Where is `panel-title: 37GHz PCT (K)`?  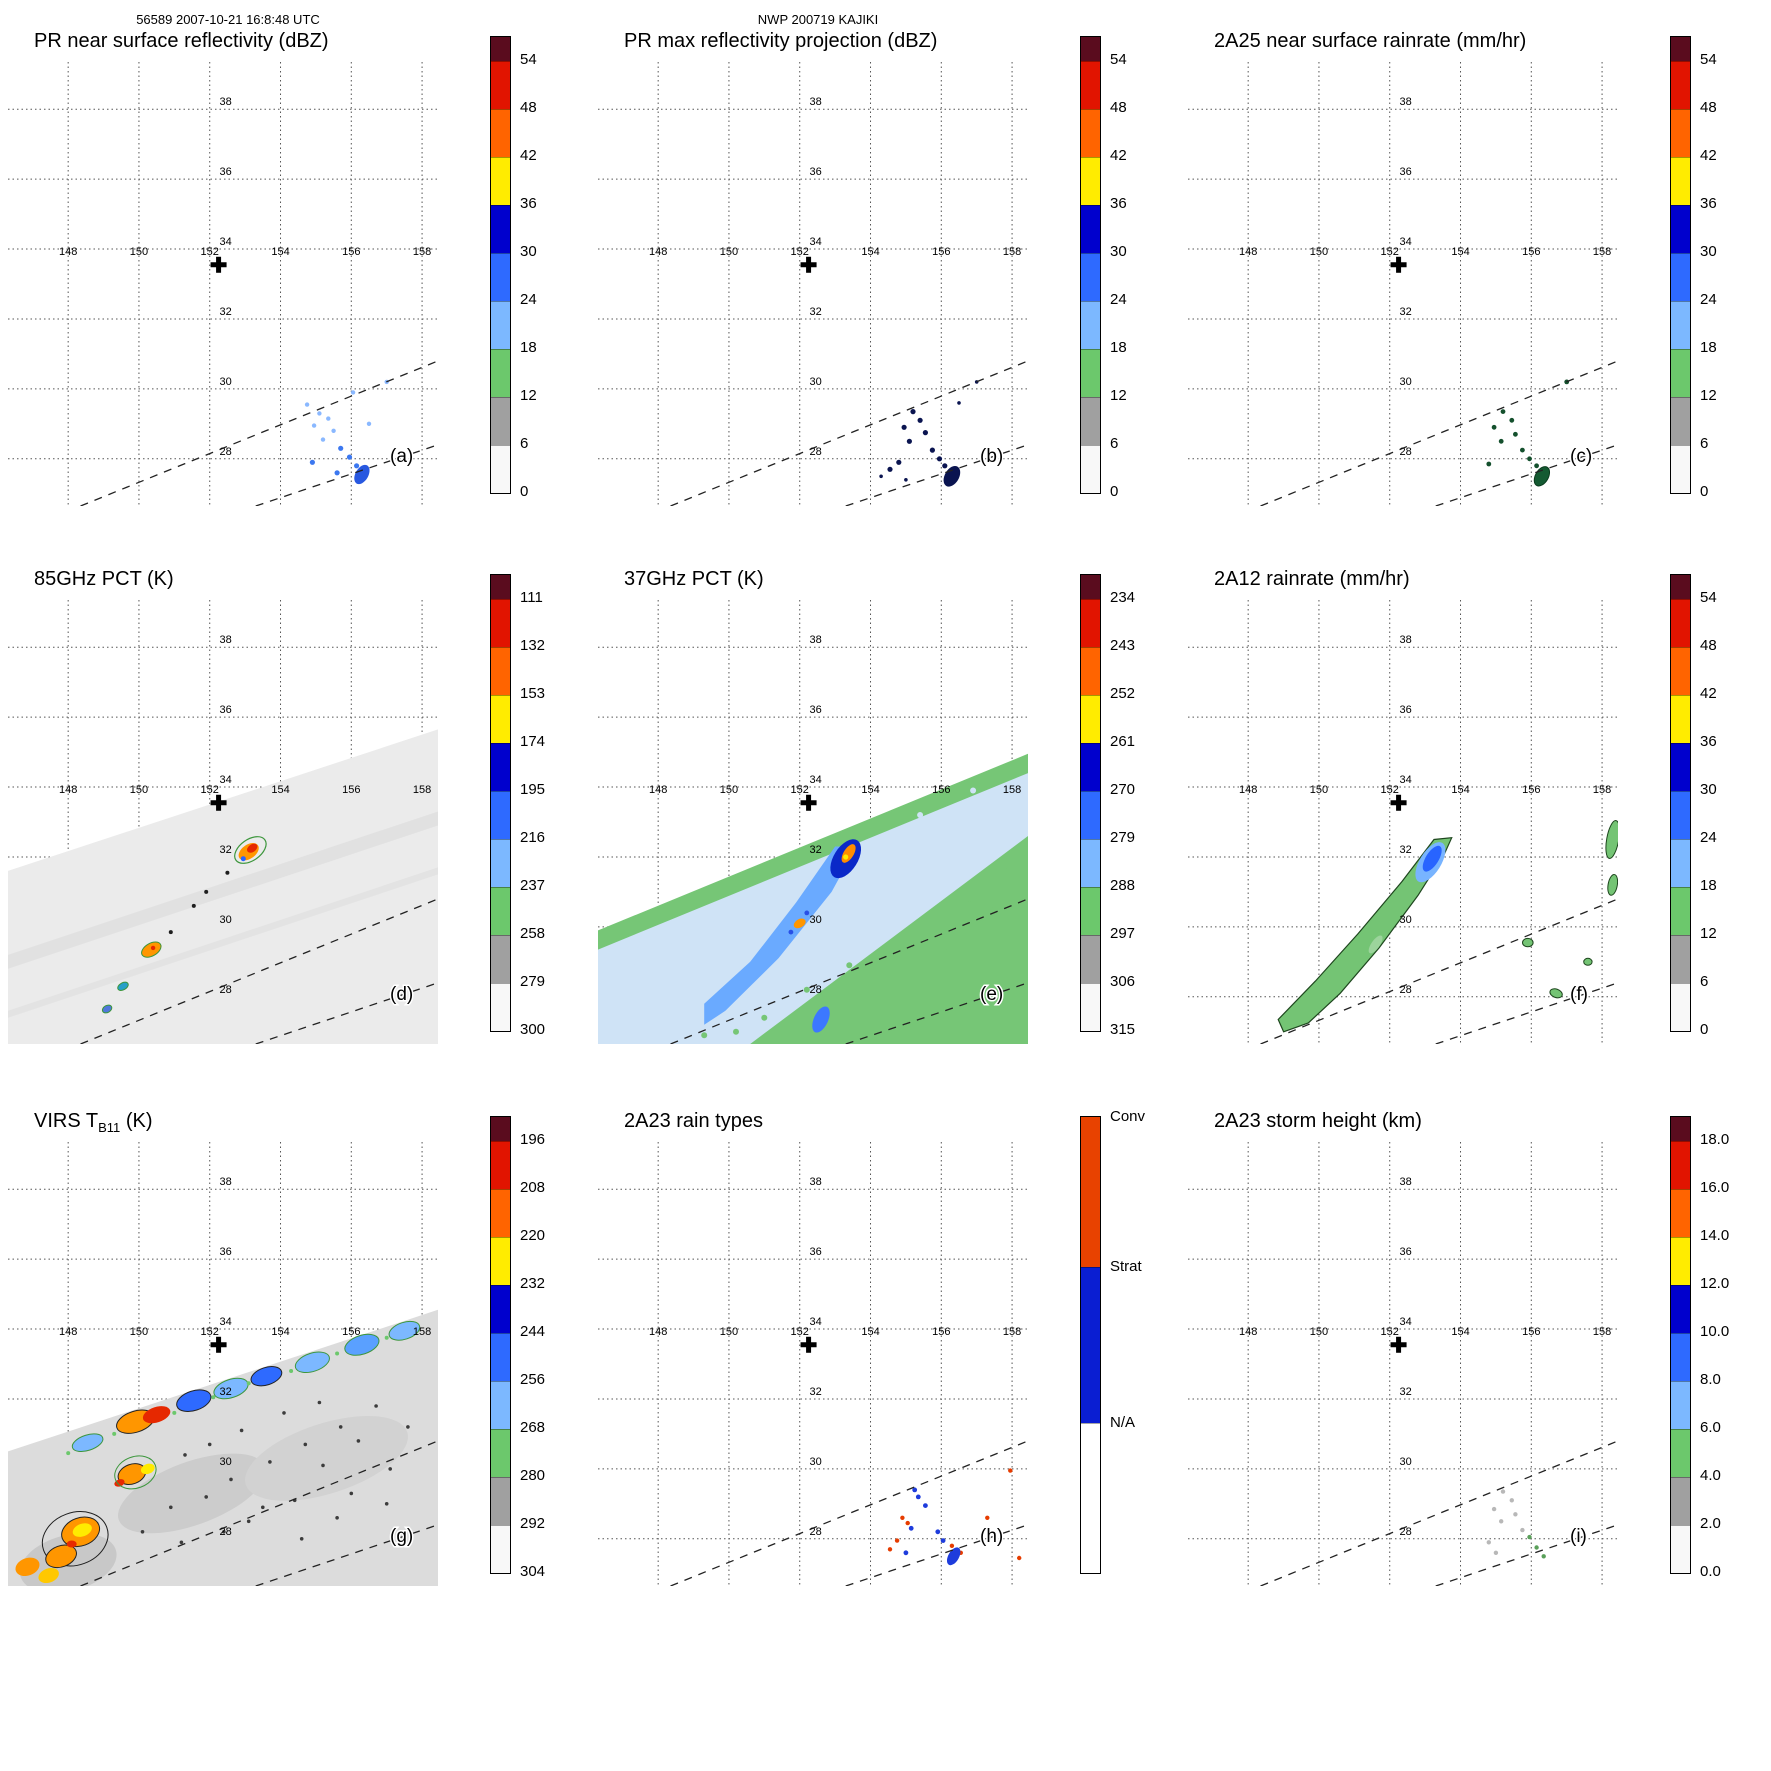
panel-title: 37GHz PCT (K) is located at coordinates (694, 579).